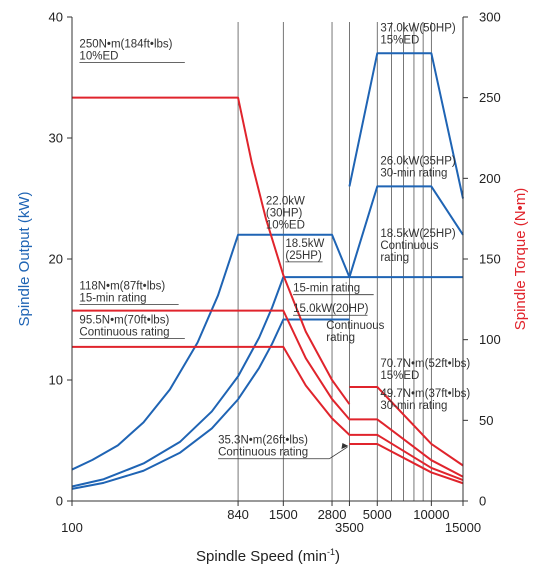 This screenshot has width=535, height=575. Describe the element at coordinates (122, 293) in the screenshot. I see `annotation-9: 118N•m(87ft•lbs) 15-min rating` at that location.